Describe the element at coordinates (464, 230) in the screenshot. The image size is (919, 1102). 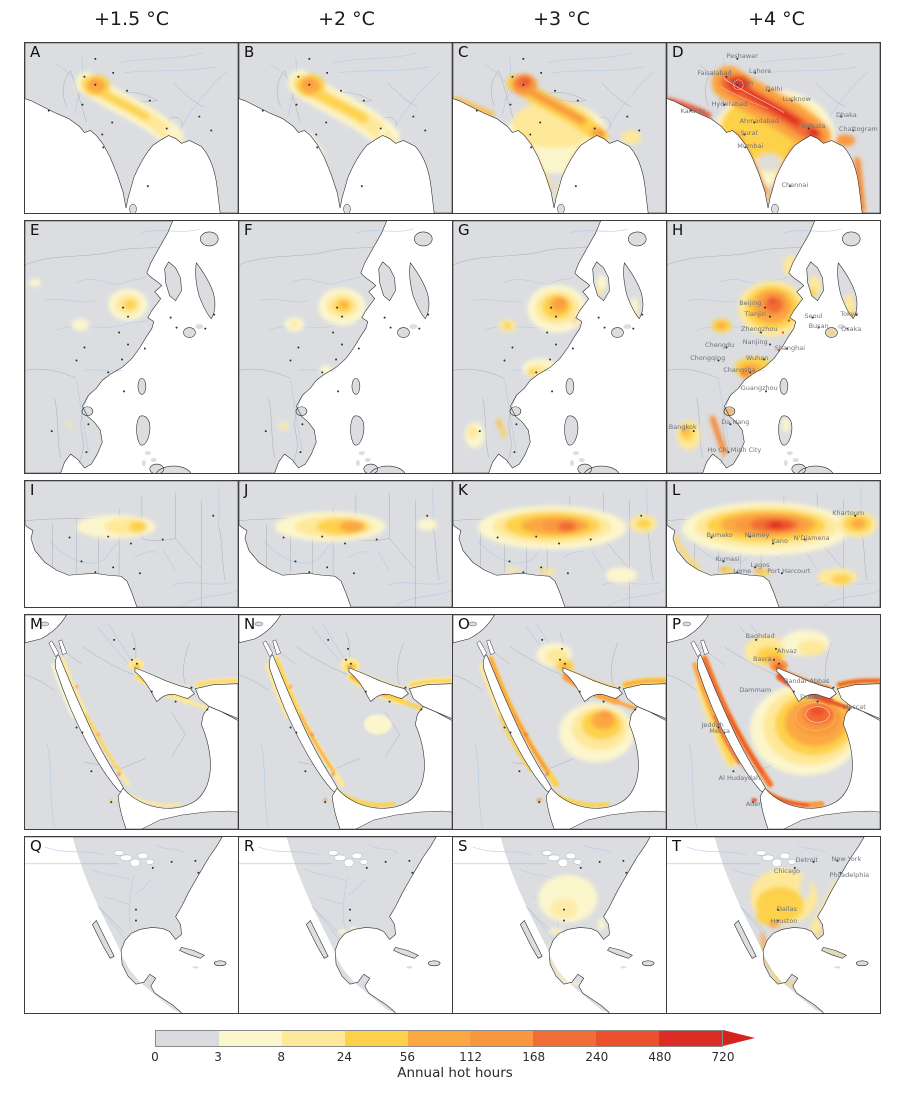
I see `panel-letter: G` at that location.